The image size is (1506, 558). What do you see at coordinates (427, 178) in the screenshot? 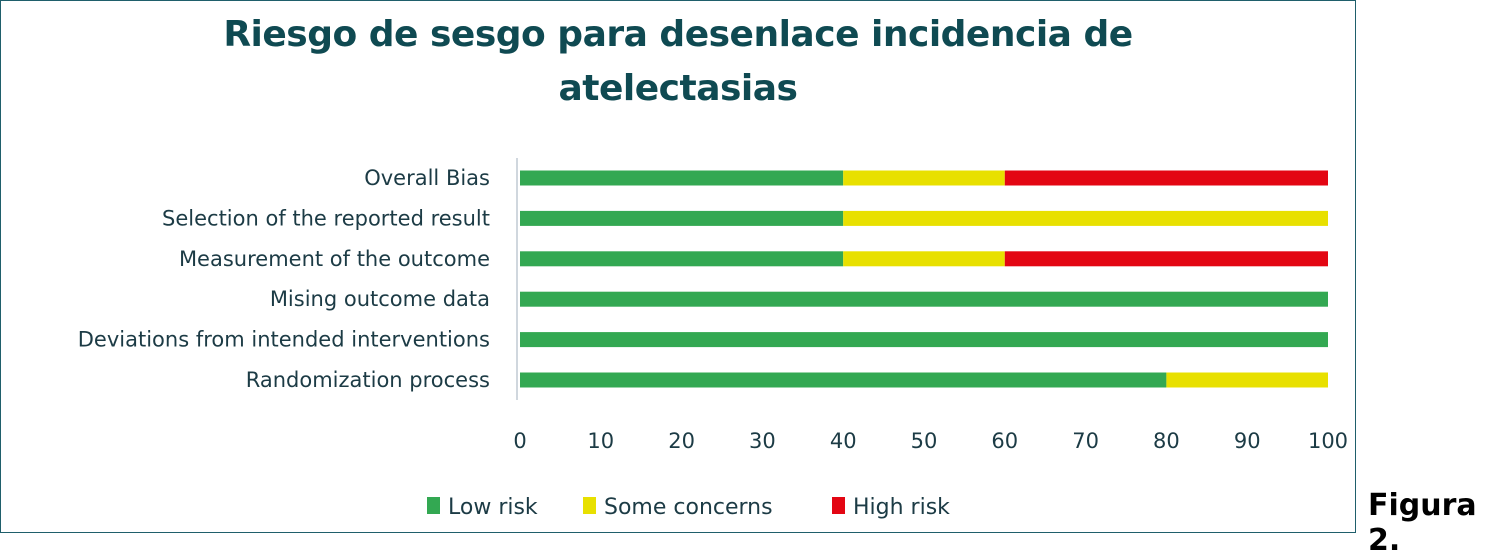
I see `y-tick-label: Overall Bias` at bounding box center [427, 178].